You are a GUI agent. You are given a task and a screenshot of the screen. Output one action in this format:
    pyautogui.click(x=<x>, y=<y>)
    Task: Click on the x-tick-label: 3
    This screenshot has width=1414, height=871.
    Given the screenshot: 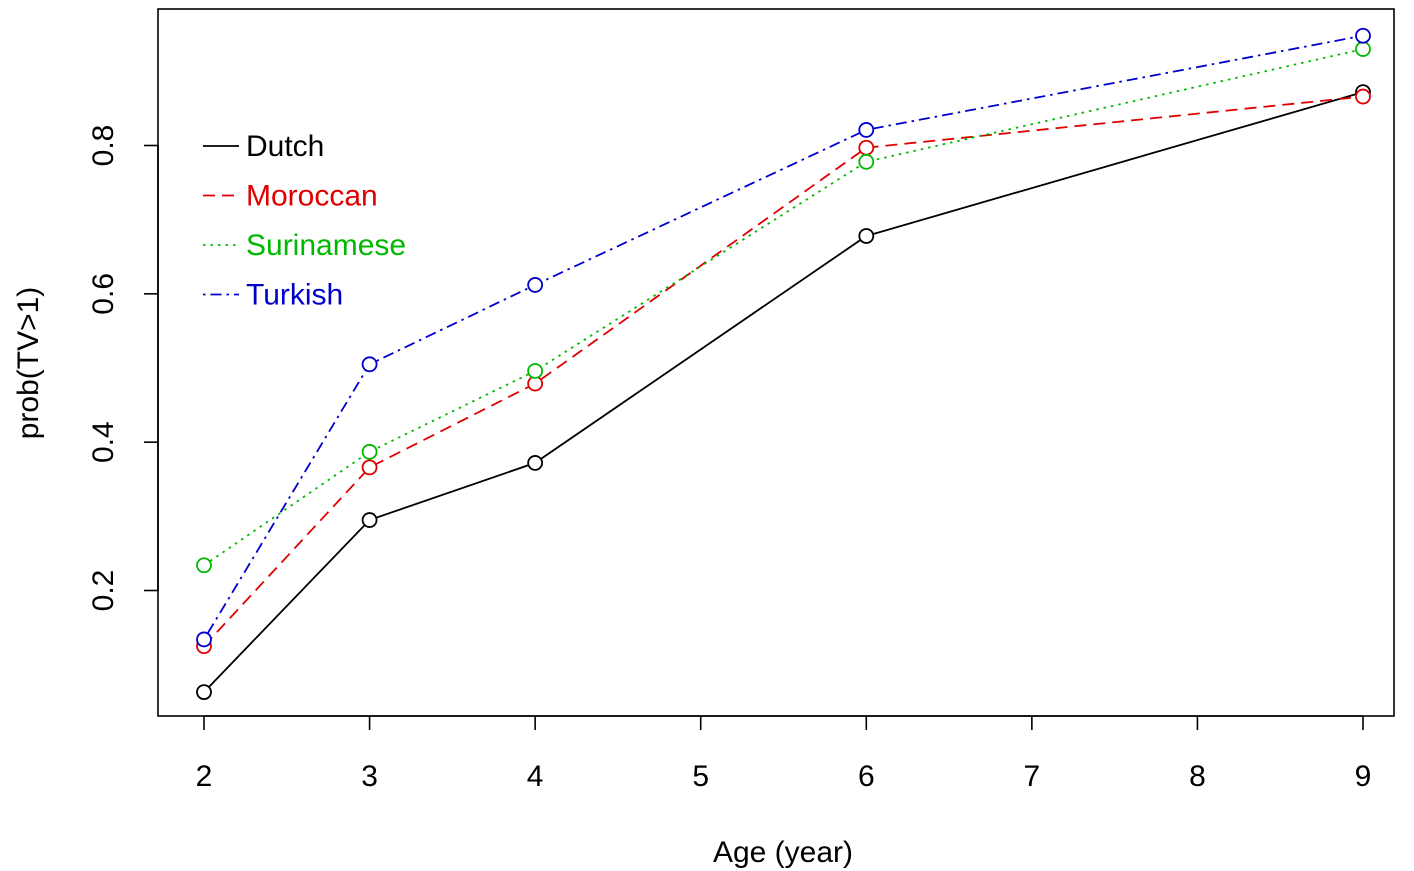 What is the action you would take?
    pyautogui.click(x=369, y=776)
    